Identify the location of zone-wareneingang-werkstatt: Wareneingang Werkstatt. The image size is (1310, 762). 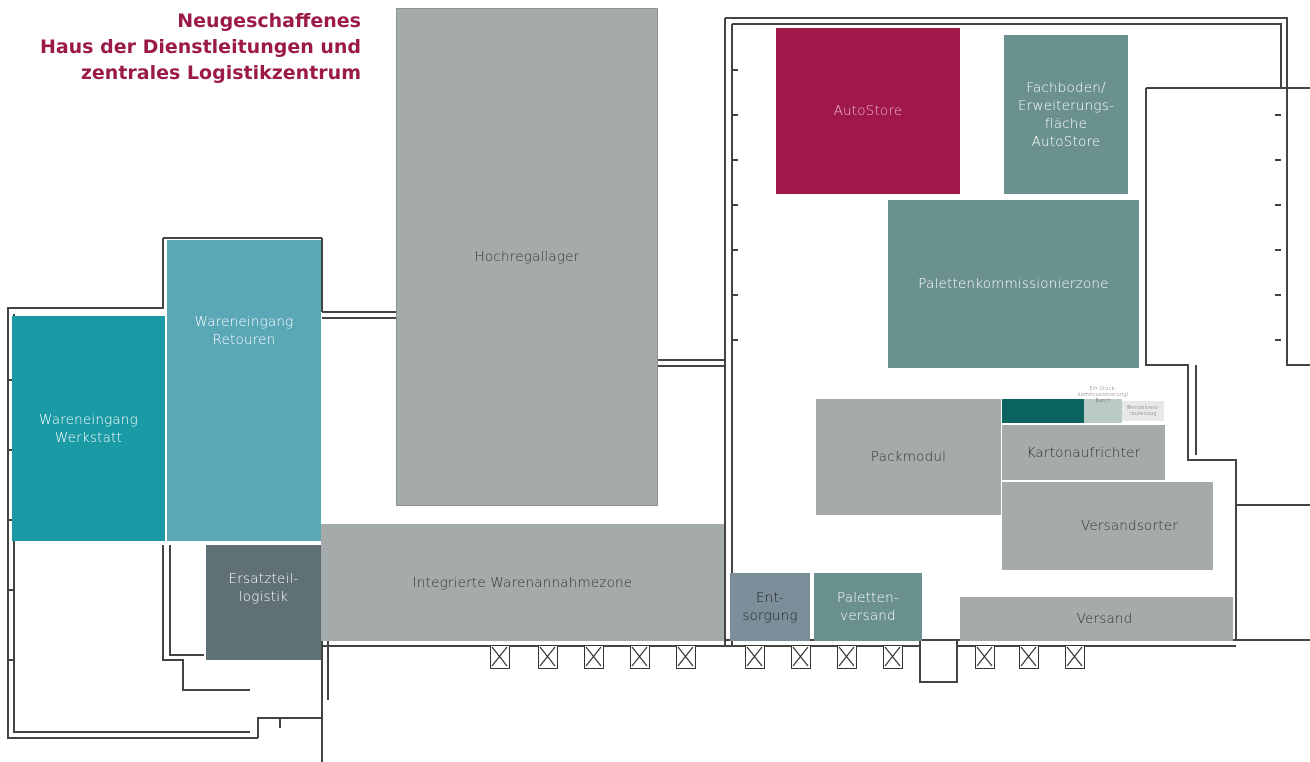
(88, 428).